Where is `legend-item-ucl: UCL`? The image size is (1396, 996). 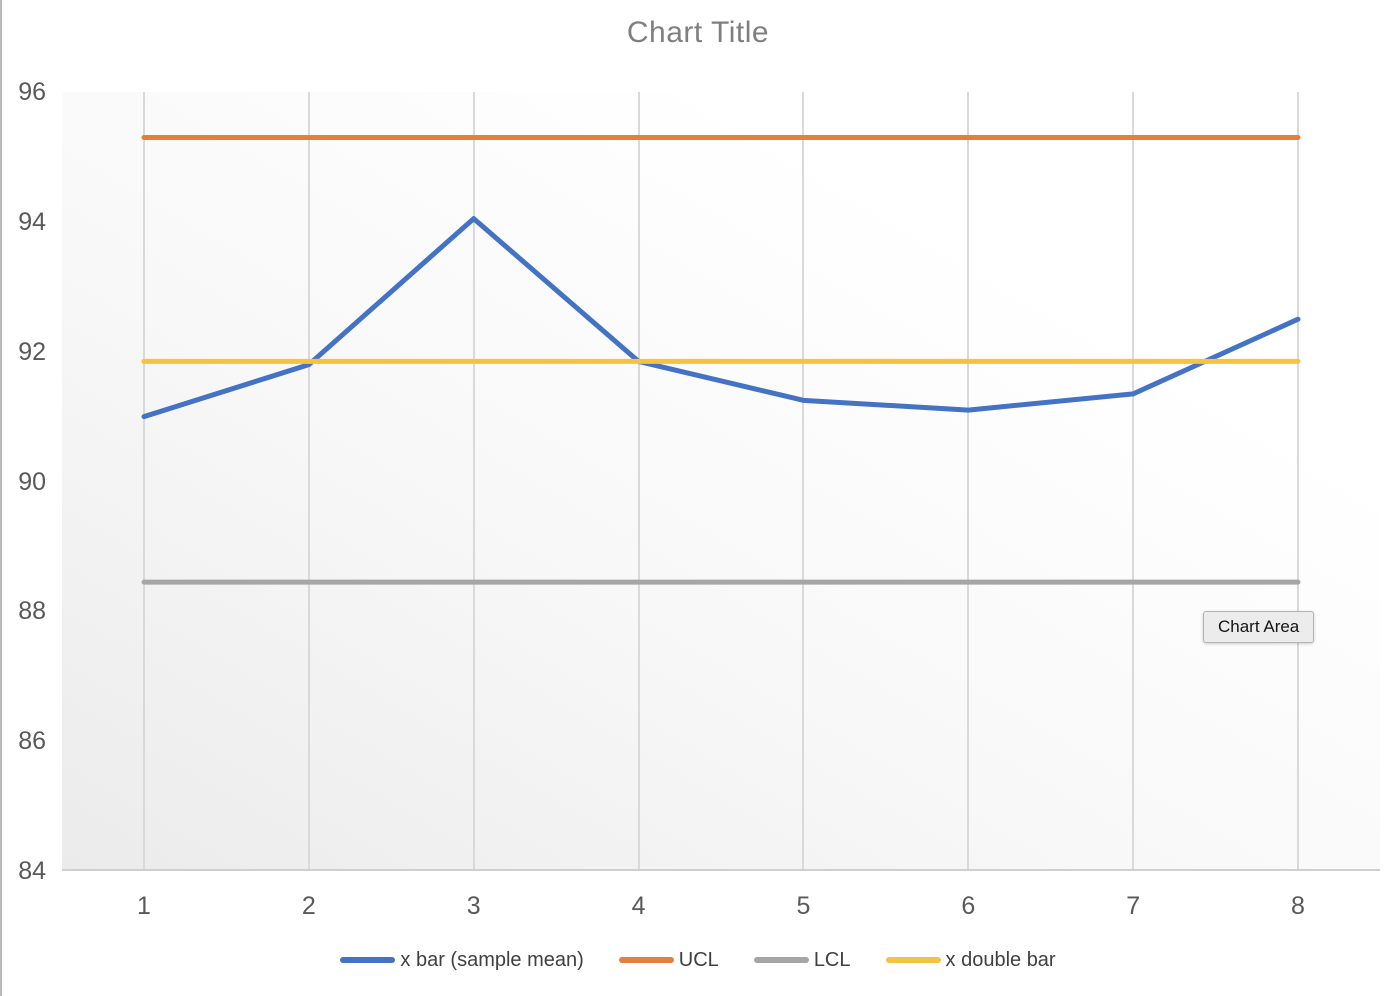 legend-item-ucl: UCL is located at coordinates (668, 960).